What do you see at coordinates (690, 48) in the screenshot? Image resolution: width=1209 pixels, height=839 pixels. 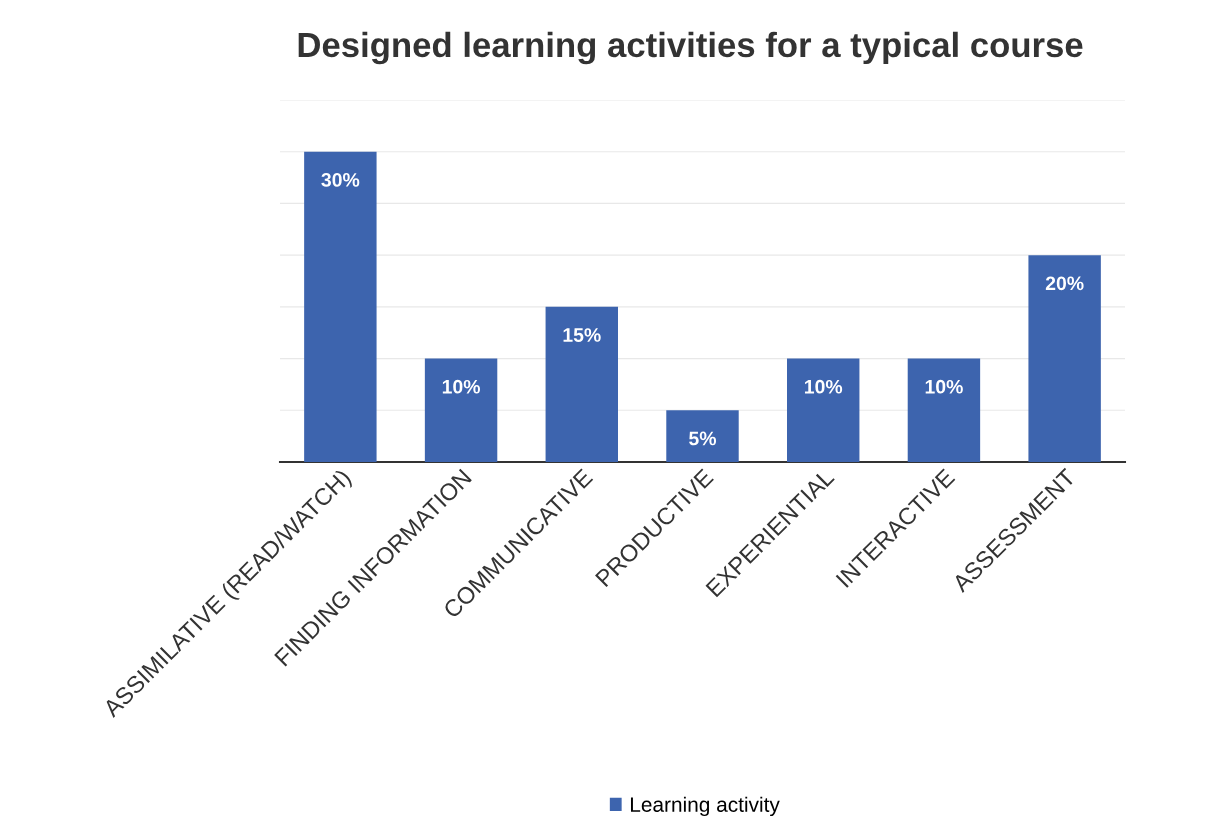 I see `chart-title: Designed learning activities for a typical course` at bounding box center [690, 48].